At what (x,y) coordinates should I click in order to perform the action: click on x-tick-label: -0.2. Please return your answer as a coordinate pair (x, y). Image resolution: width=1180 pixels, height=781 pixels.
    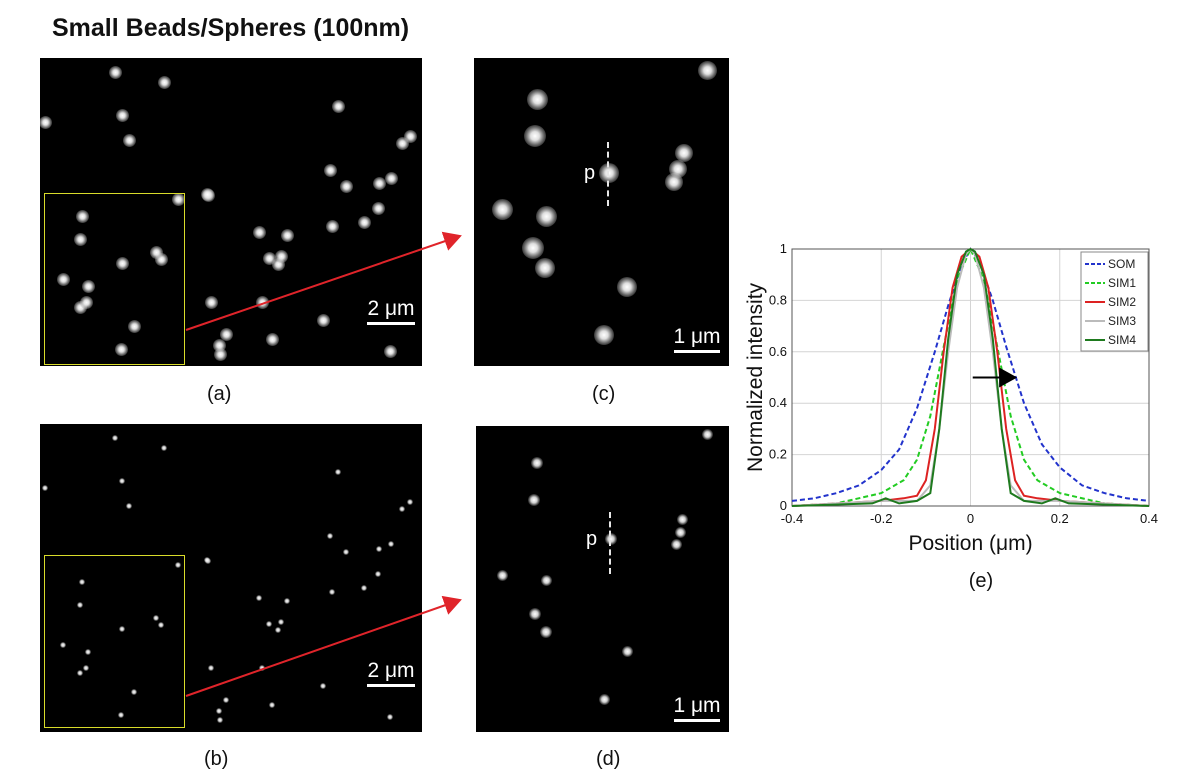
    Looking at the image, I should click on (881, 518).